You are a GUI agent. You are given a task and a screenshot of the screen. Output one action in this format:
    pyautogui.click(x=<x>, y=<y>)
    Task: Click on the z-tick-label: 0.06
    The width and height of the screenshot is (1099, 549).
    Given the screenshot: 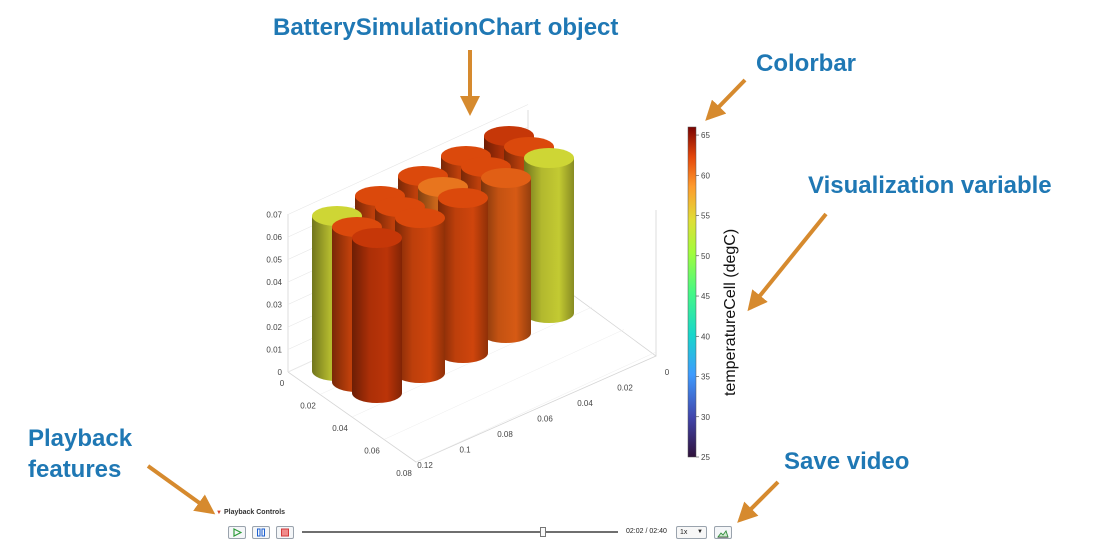 What is the action you would take?
    pyautogui.click(x=274, y=237)
    